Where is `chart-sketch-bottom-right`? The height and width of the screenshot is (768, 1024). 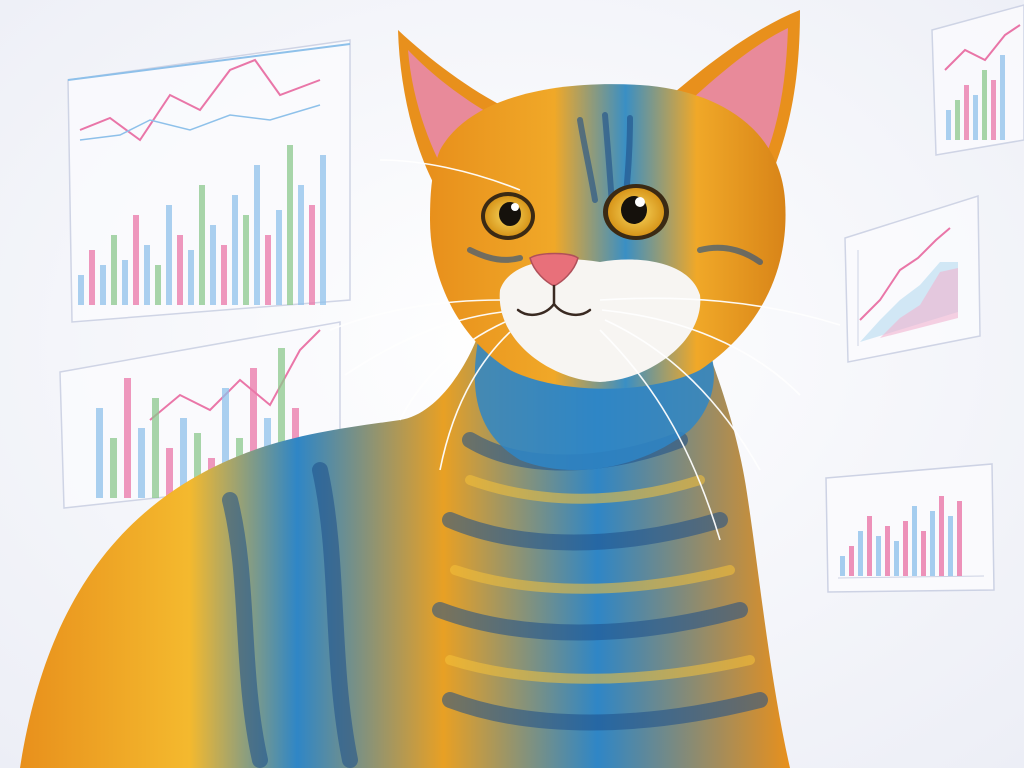
chart-sketch-bottom-right is located at coordinates (910, 528).